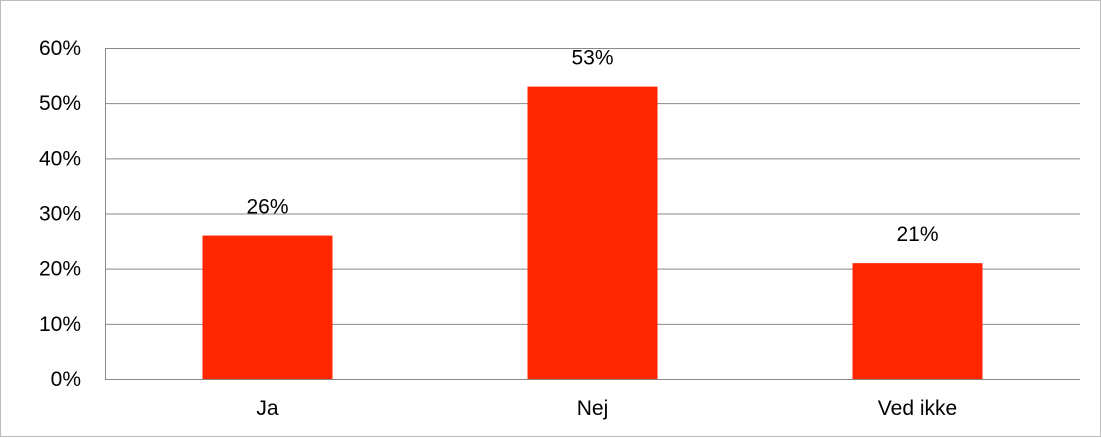 This screenshot has width=1101, height=438. I want to click on y-tick-label: 50%, so click(60, 103).